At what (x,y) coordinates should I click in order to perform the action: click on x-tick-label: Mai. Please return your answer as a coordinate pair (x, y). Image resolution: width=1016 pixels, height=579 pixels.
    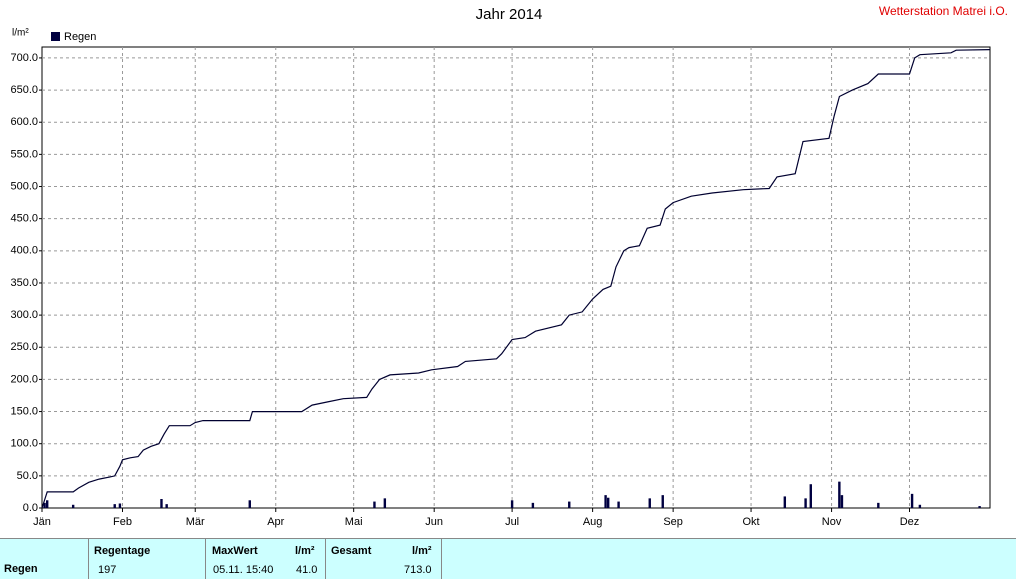
    Looking at the image, I should click on (354, 522).